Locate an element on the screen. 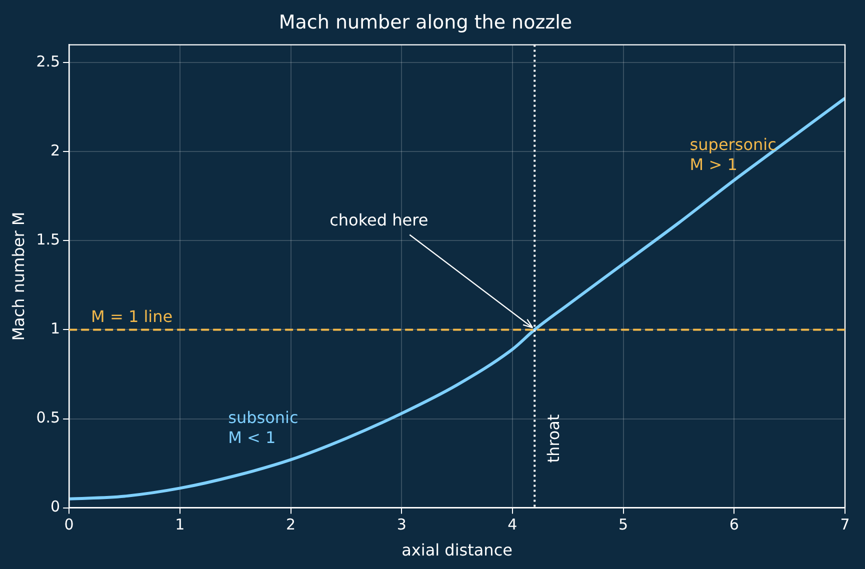  ref-line-label: throat is located at coordinates (553, 438).